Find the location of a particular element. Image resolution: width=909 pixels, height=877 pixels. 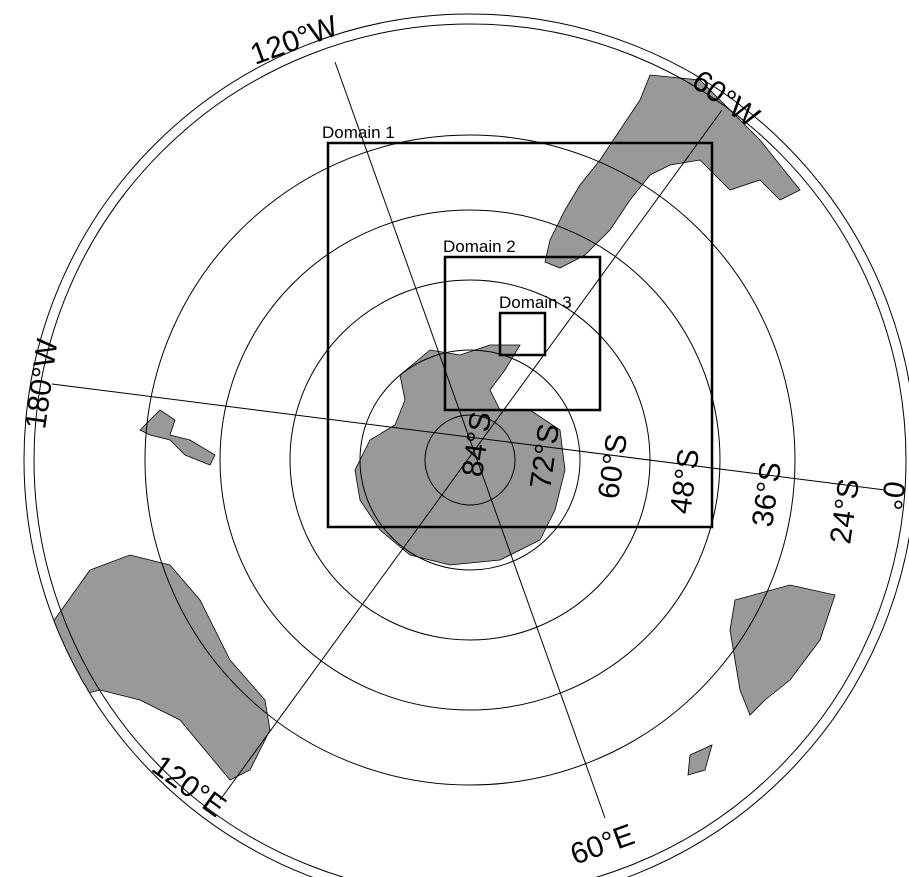

latitude-circle is located at coordinates (470, 460).